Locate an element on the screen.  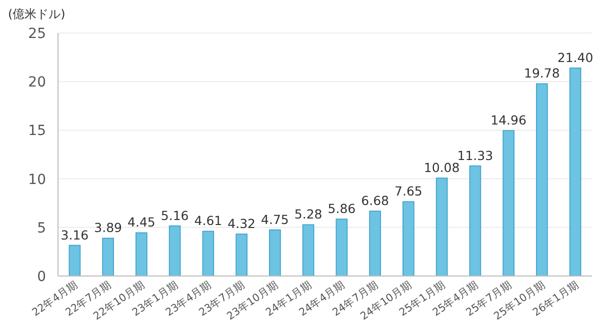
data-label: 21.40 is located at coordinates (575, 57).